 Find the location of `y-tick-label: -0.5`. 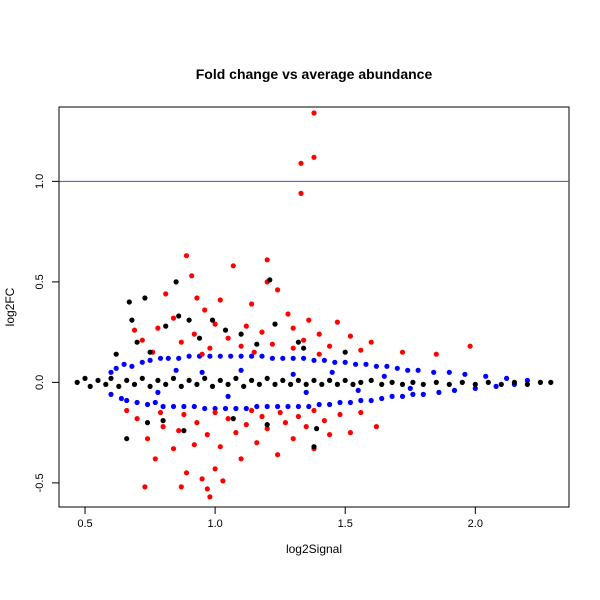

y-tick-label: -0.5 is located at coordinates (40, 482).